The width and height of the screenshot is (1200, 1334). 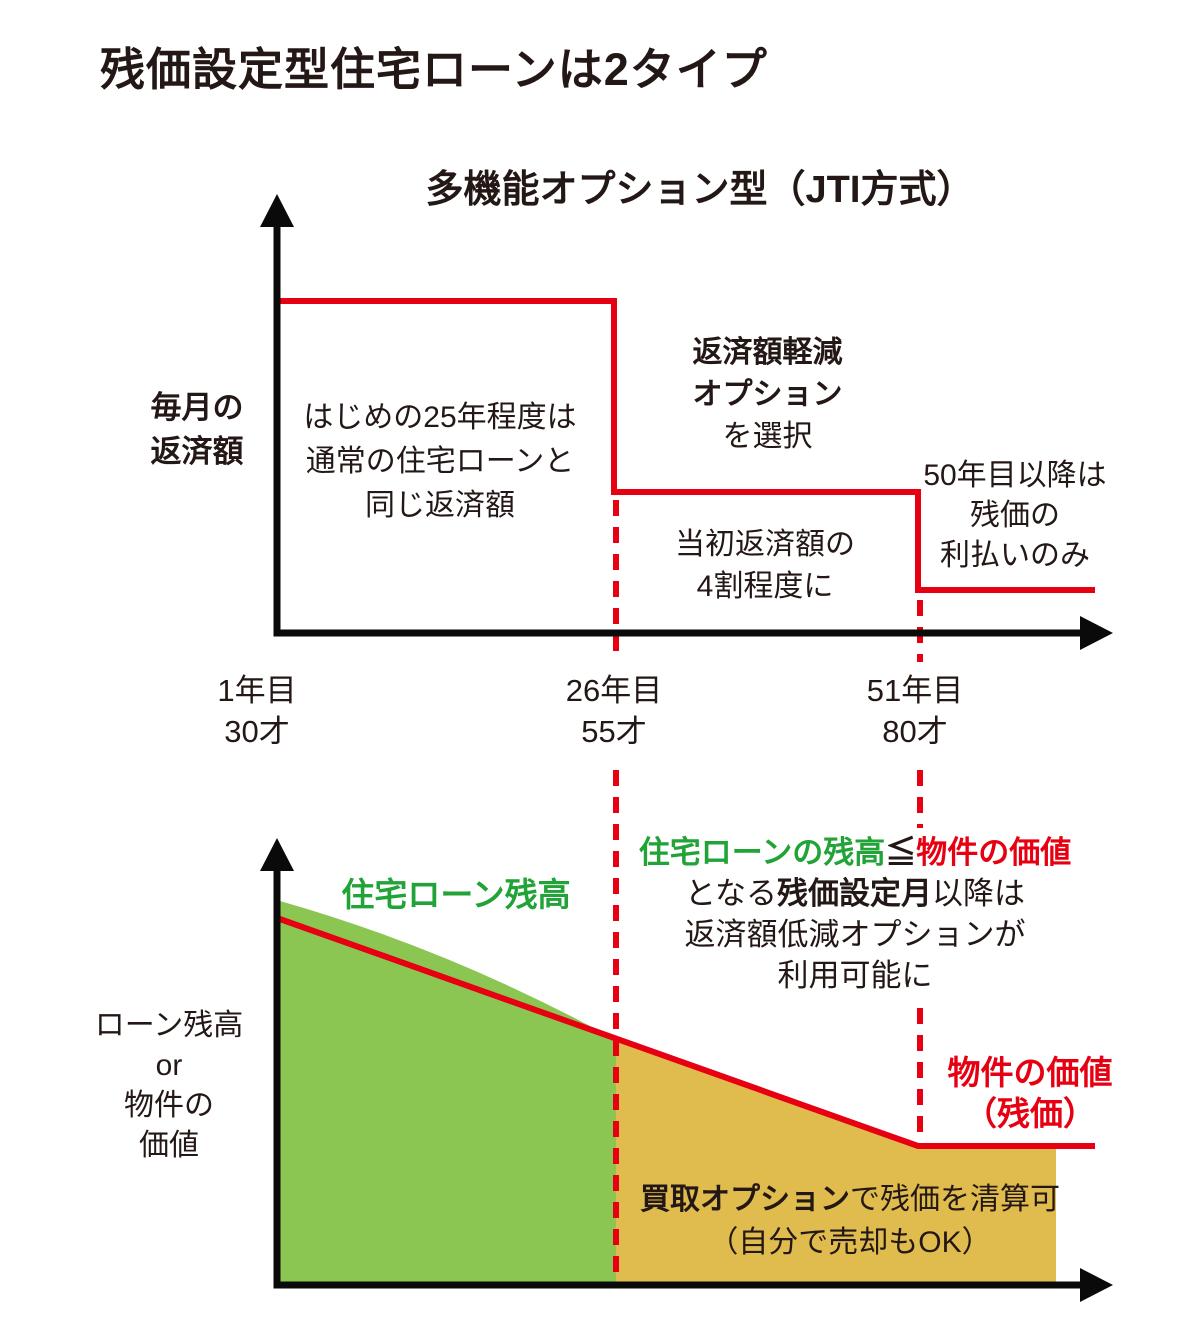 What do you see at coordinates (257, 690) in the screenshot?
I see `x-tick-year1-year: 1年目` at bounding box center [257, 690].